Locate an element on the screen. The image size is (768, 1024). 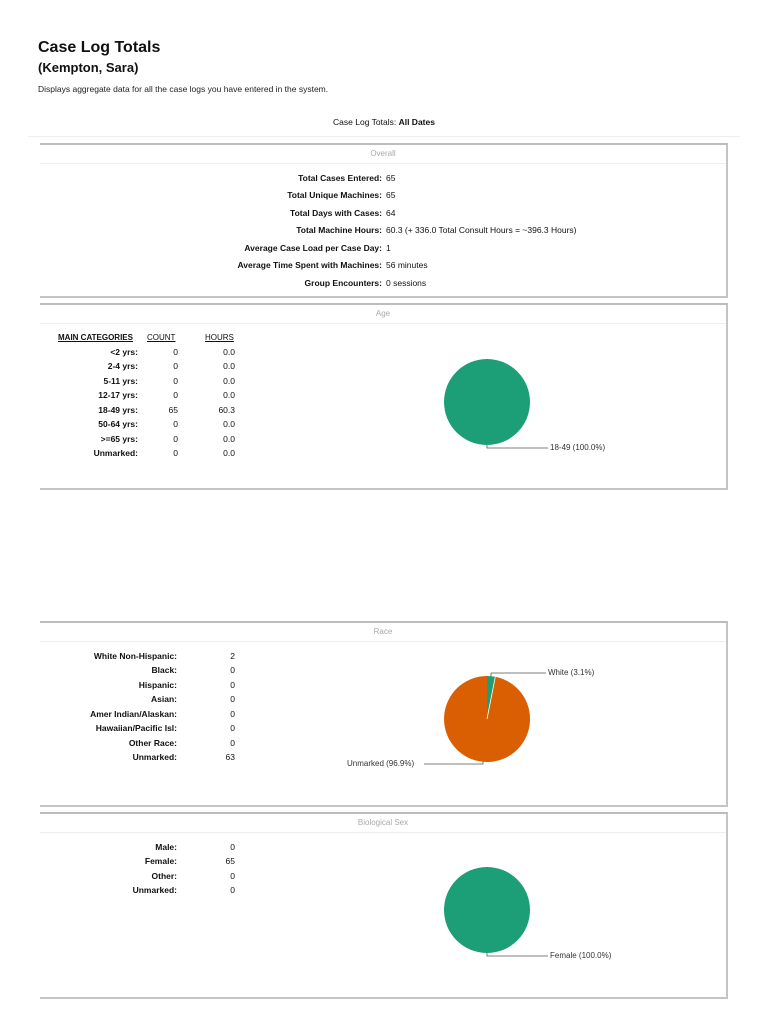
table-row: Black: 0 is located at coordinates (160, 670).